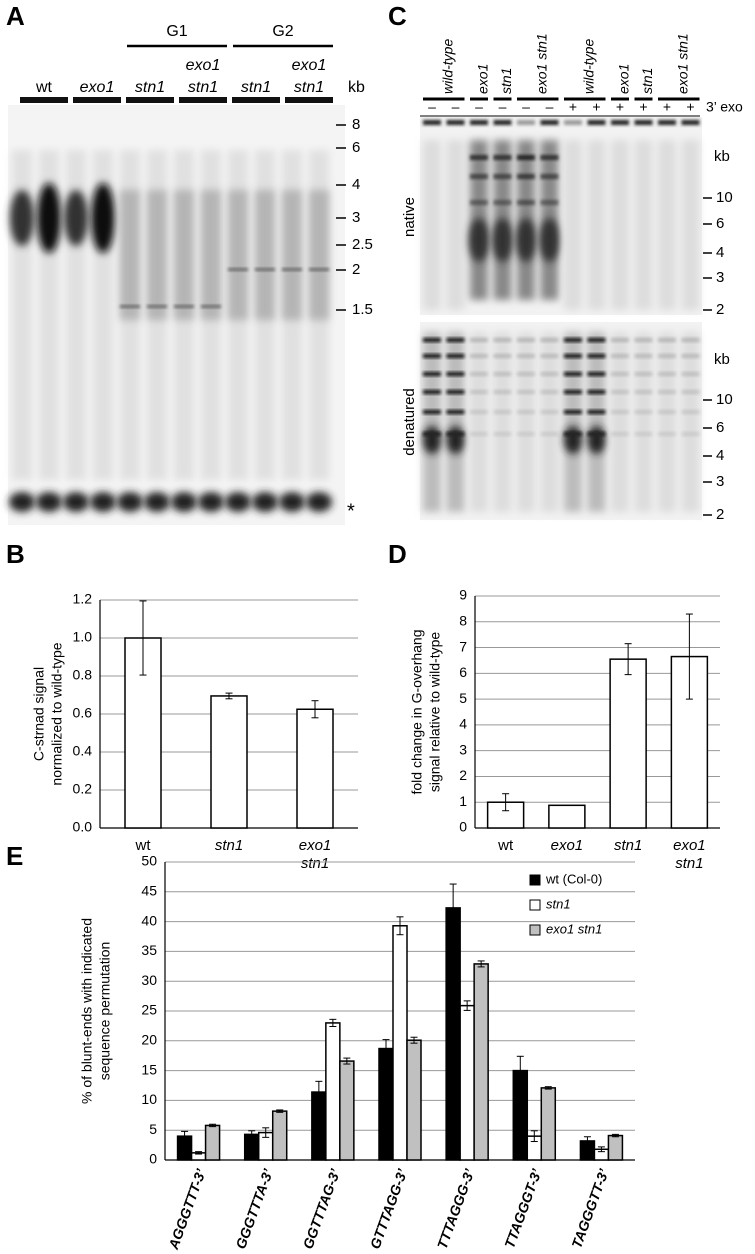  Describe the element at coordinates (39, 714) in the screenshot. I see `y-axis-label: C-strnad signal` at that location.